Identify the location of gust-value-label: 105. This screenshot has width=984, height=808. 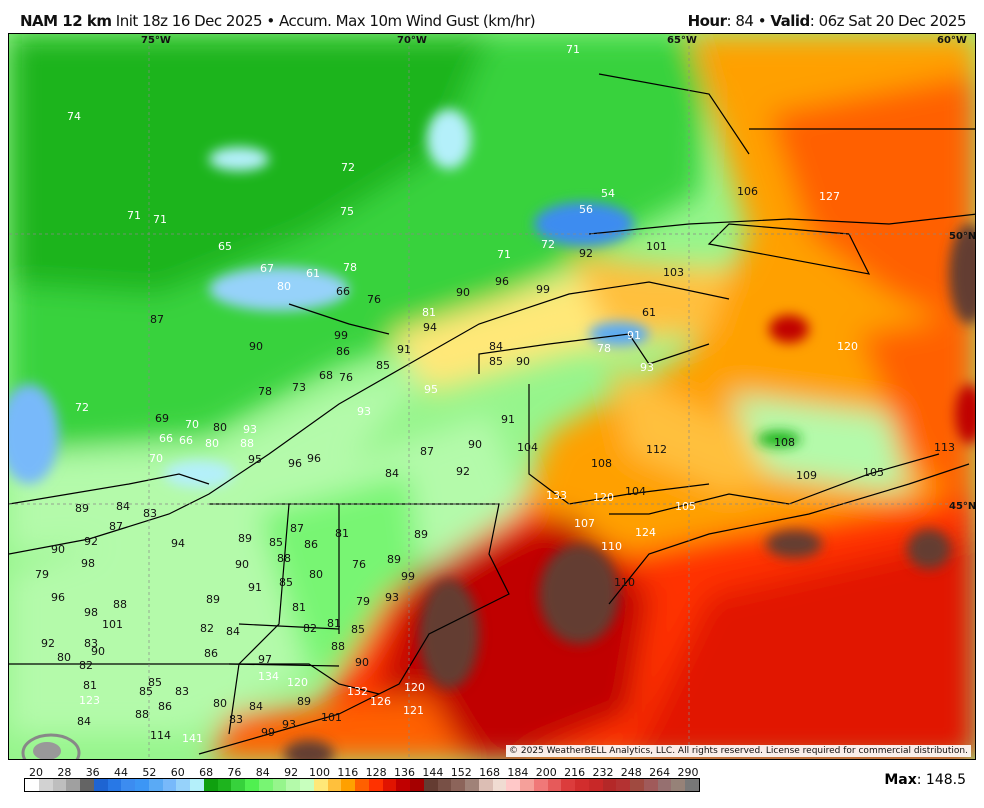
(685, 506).